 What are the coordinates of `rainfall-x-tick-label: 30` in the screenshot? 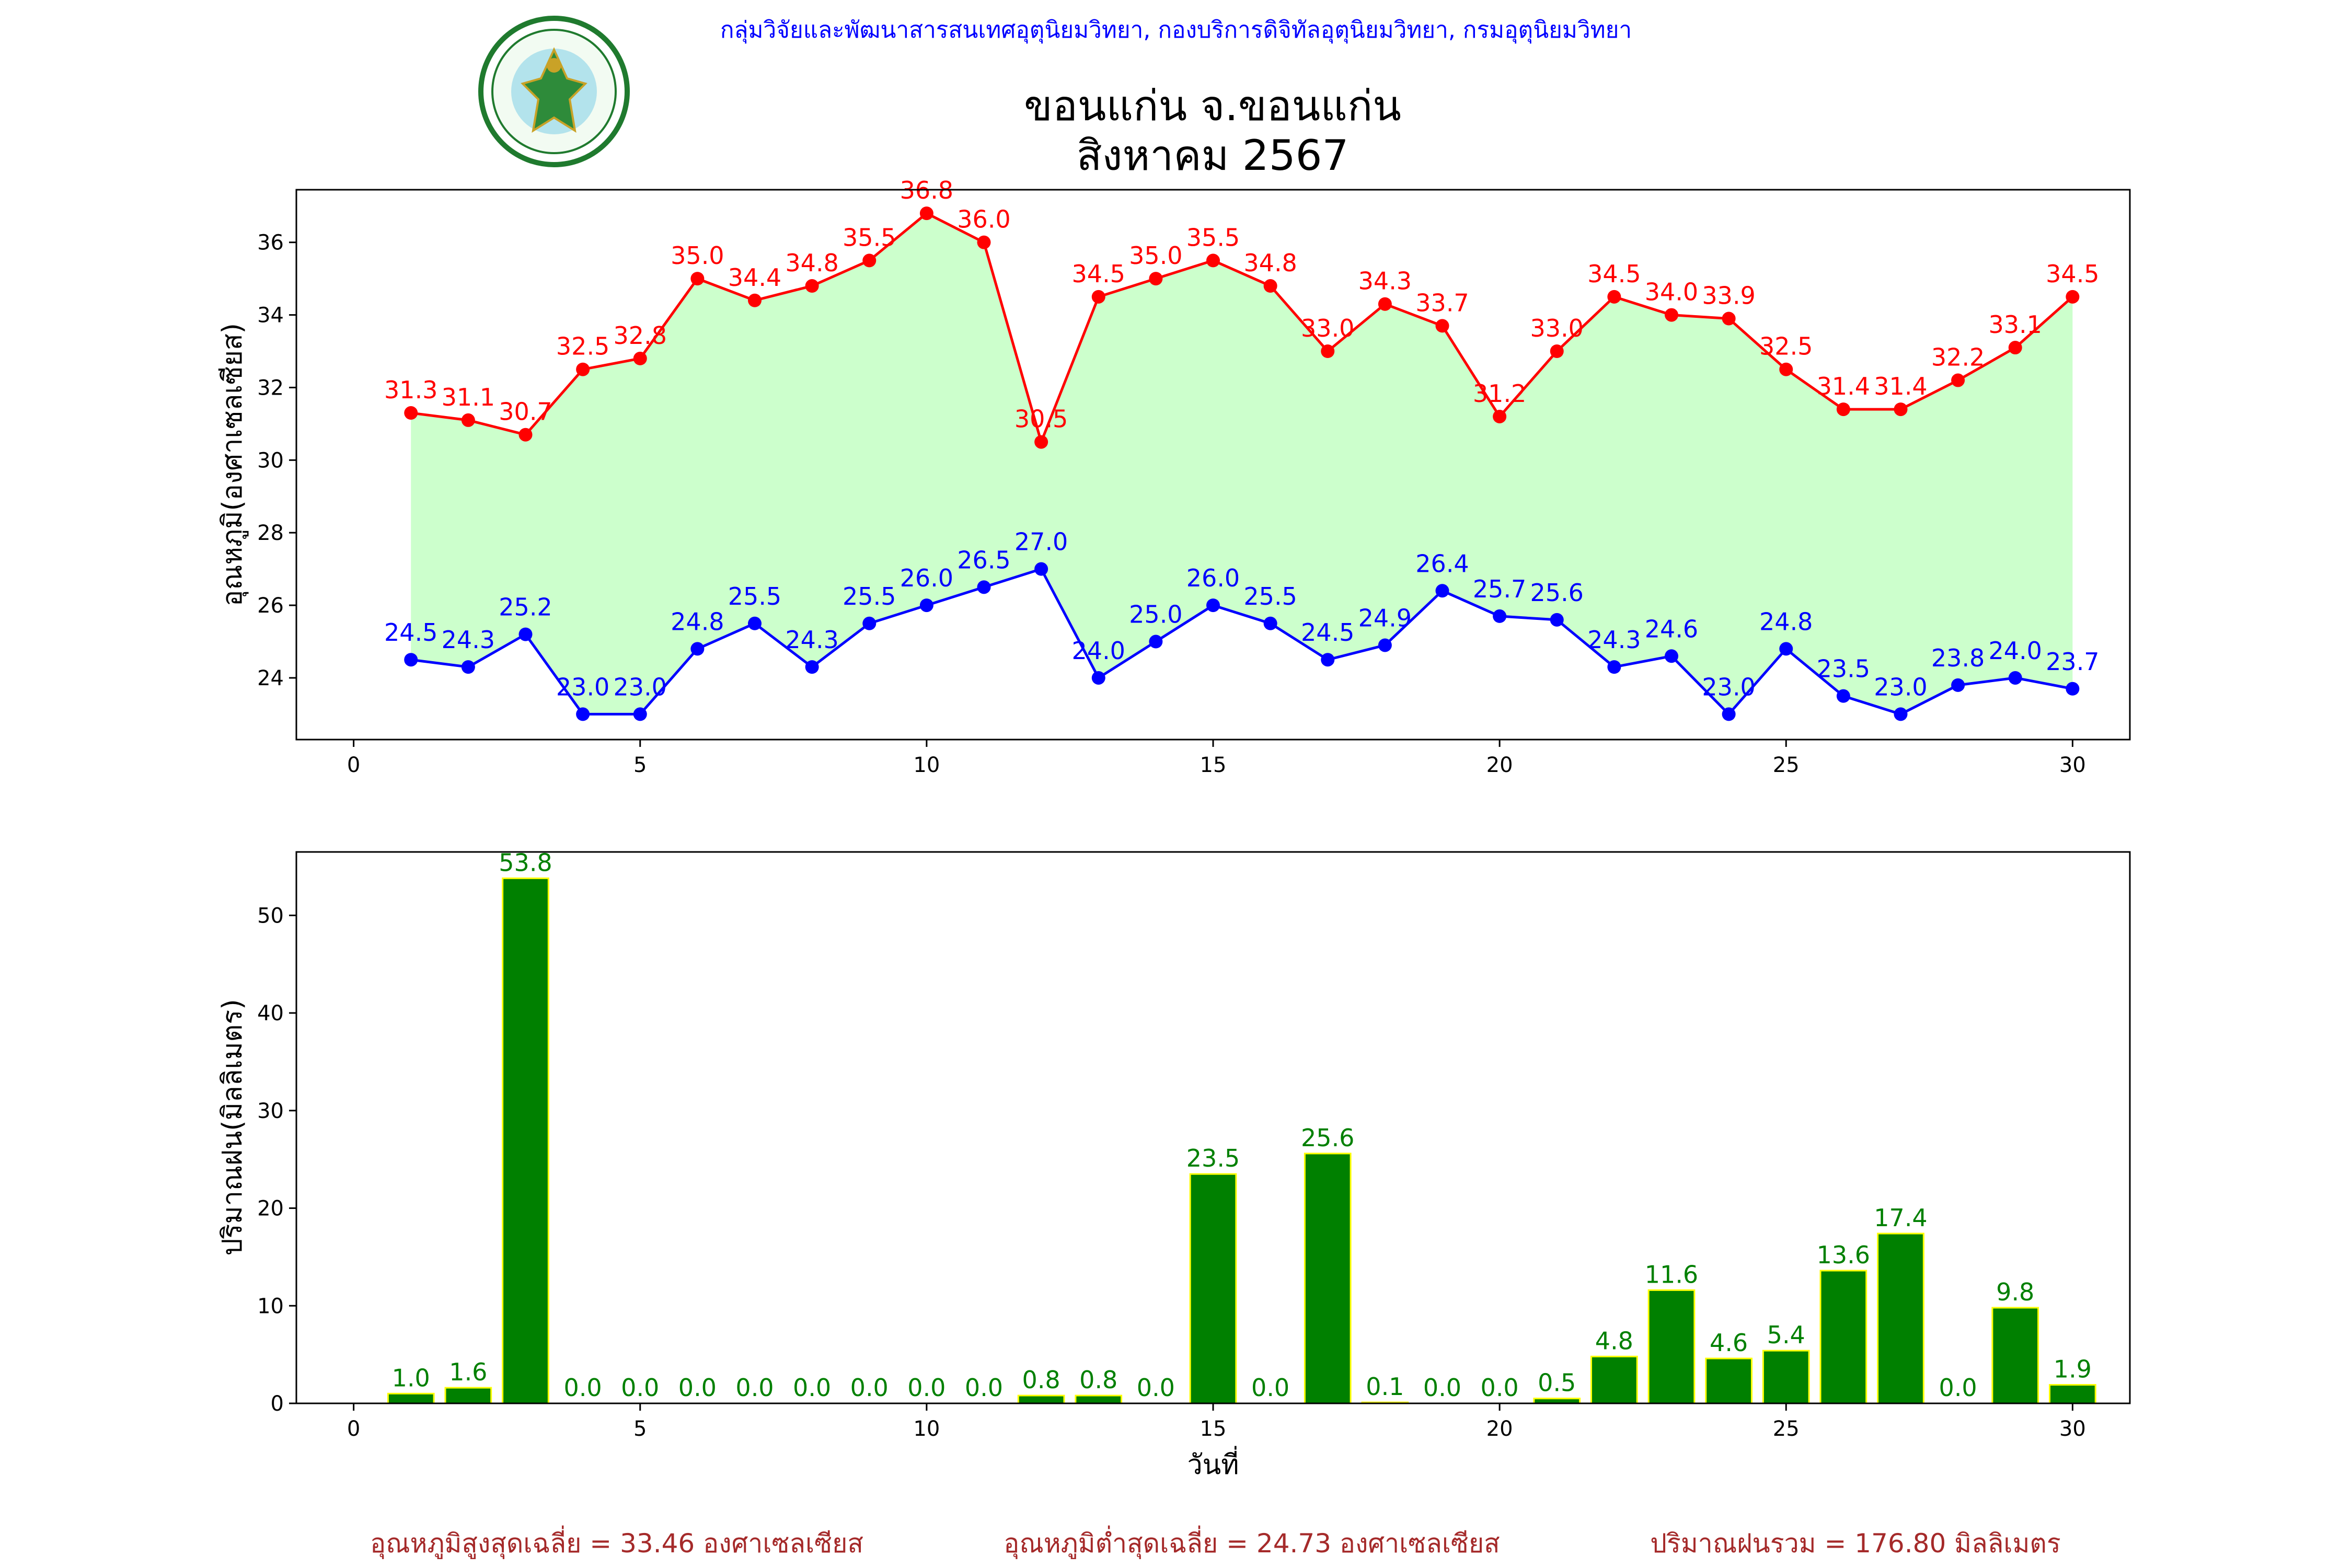 It's located at (2072, 1429).